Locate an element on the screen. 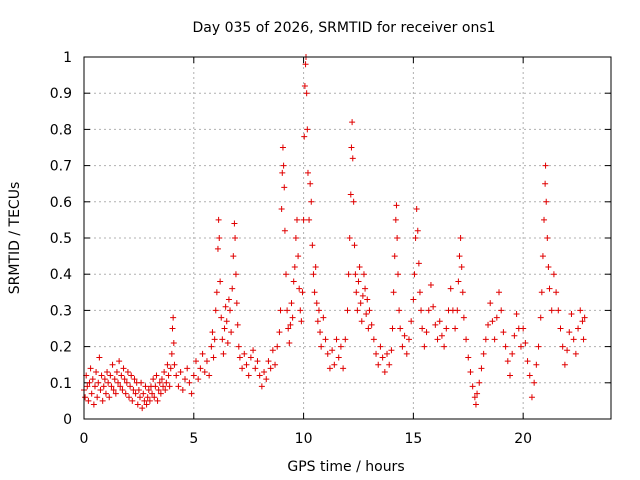 Image resolution: width=640 pixels, height=480 pixels. x-tick-label: 15 is located at coordinates (413, 439).